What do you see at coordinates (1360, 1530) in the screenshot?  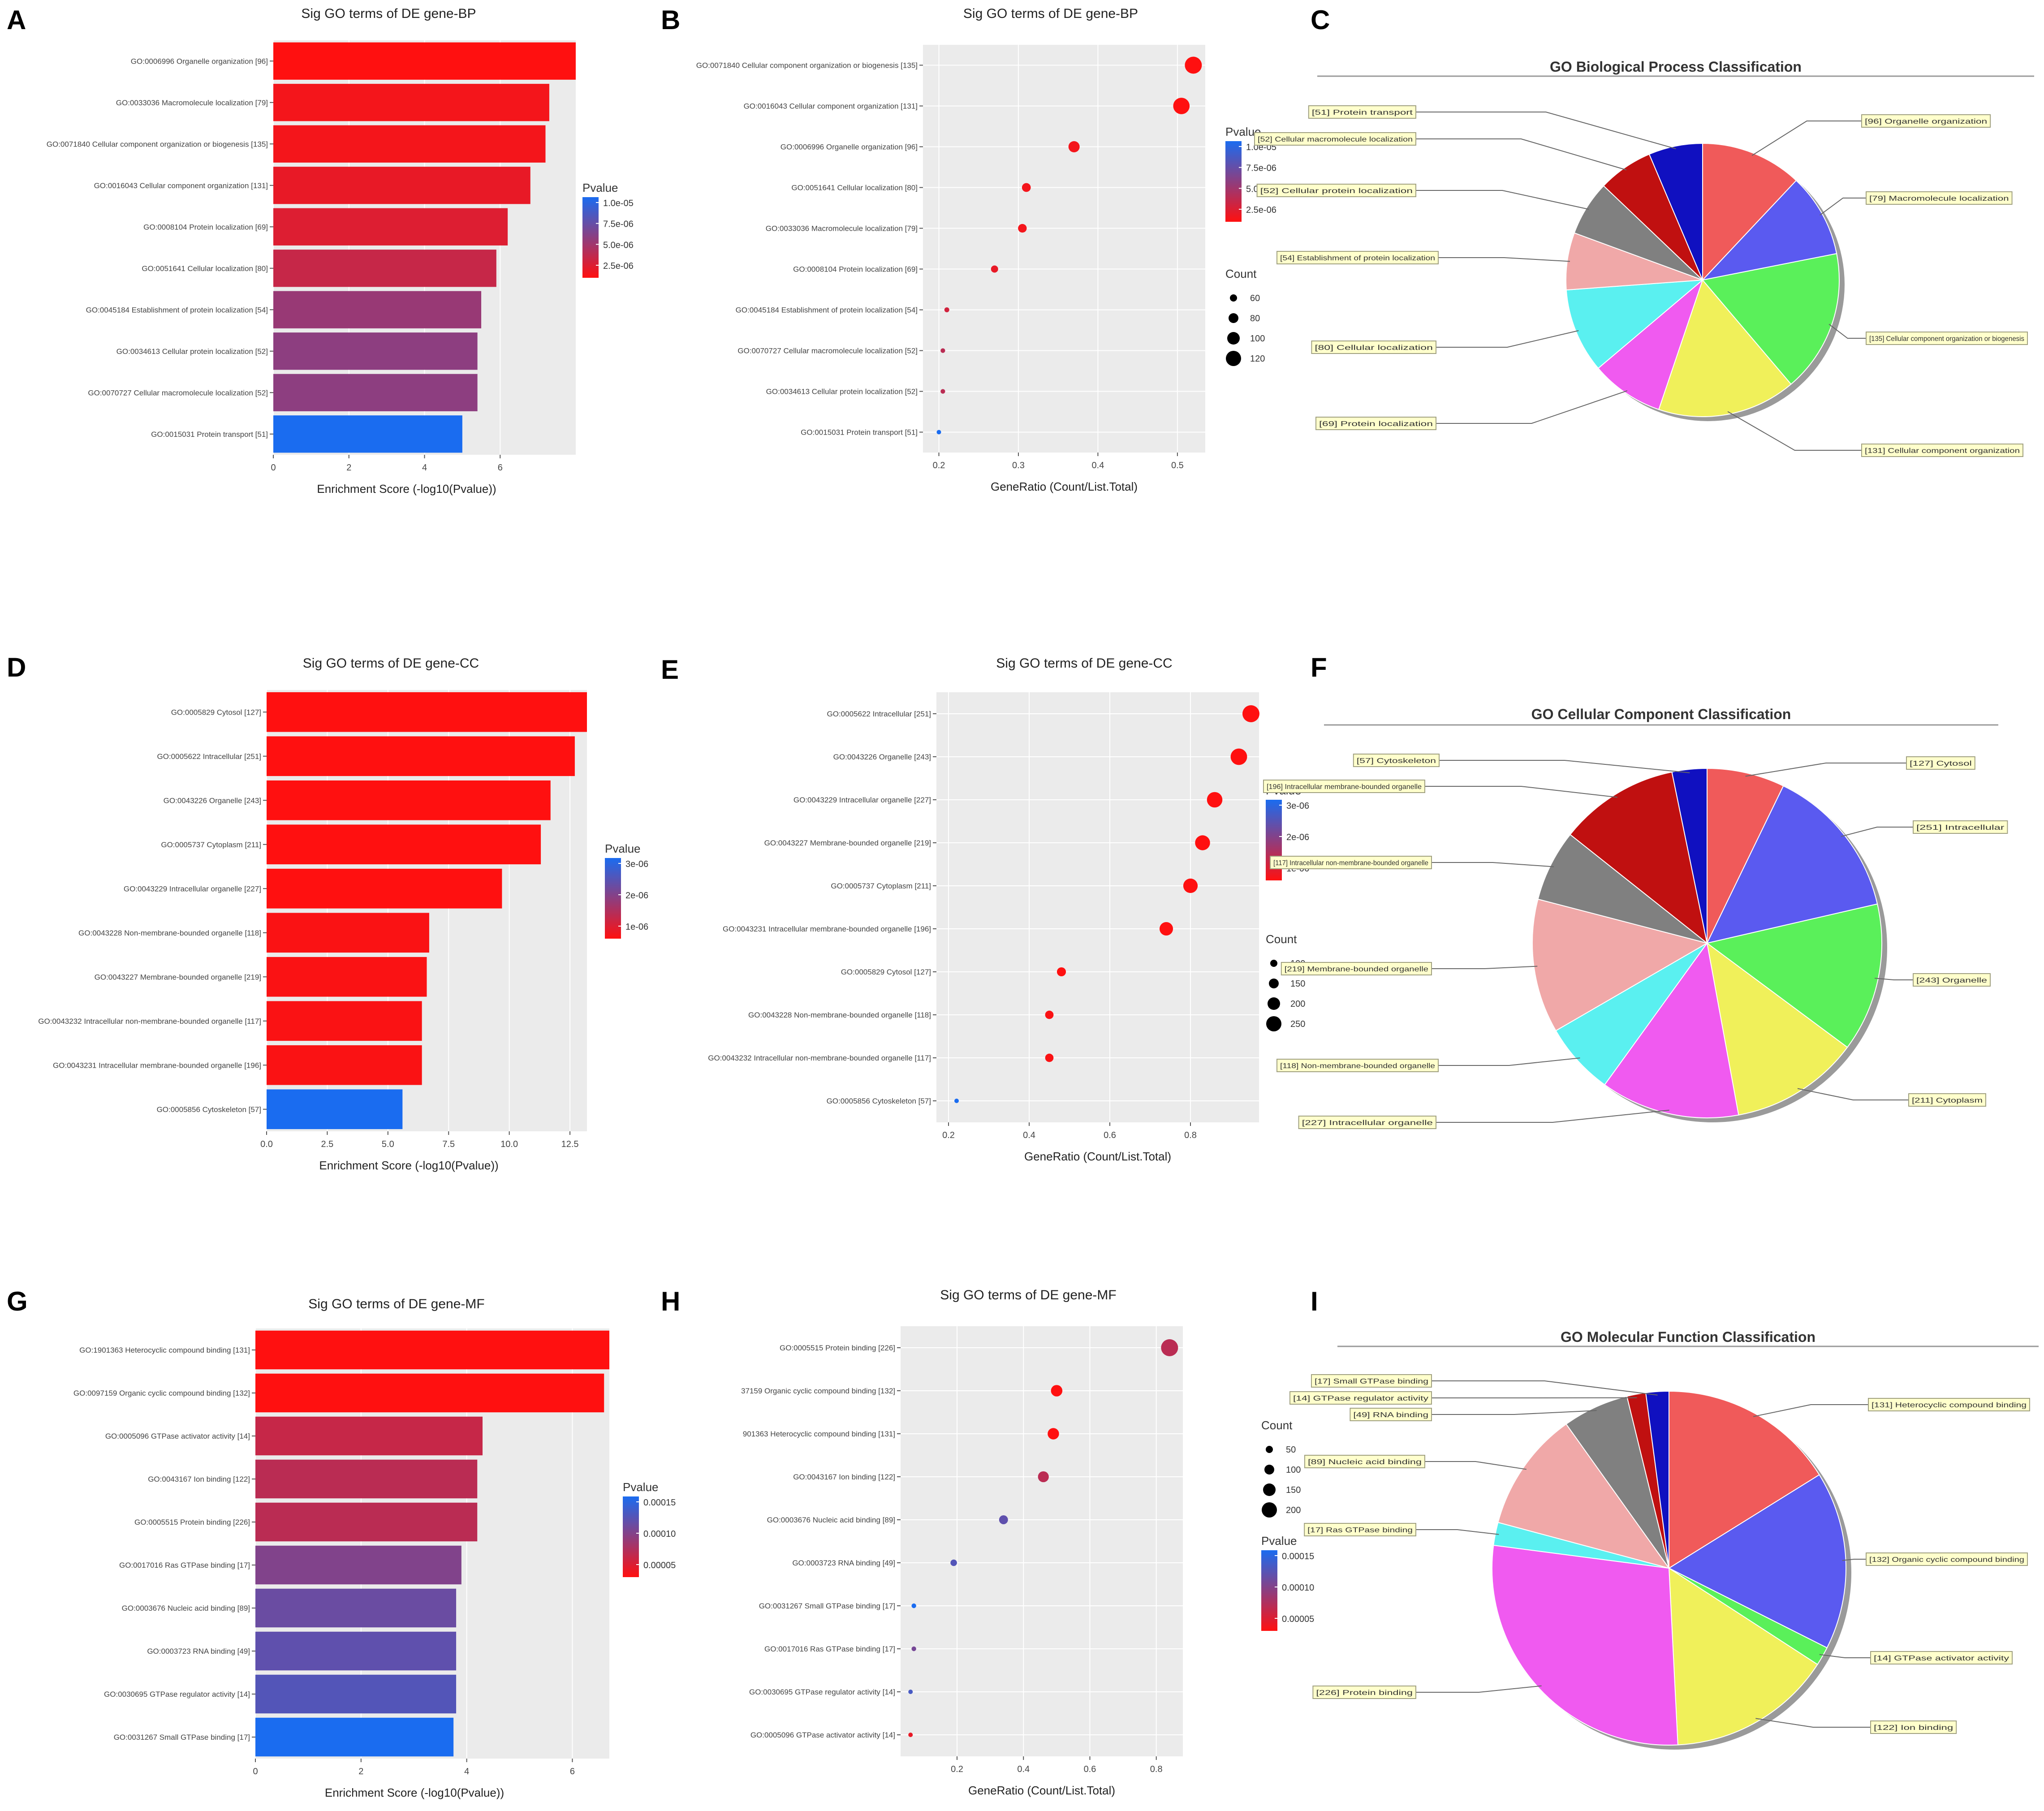 I see `I-slice-label: [17] Ras GTPase binding` at bounding box center [1360, 1530].